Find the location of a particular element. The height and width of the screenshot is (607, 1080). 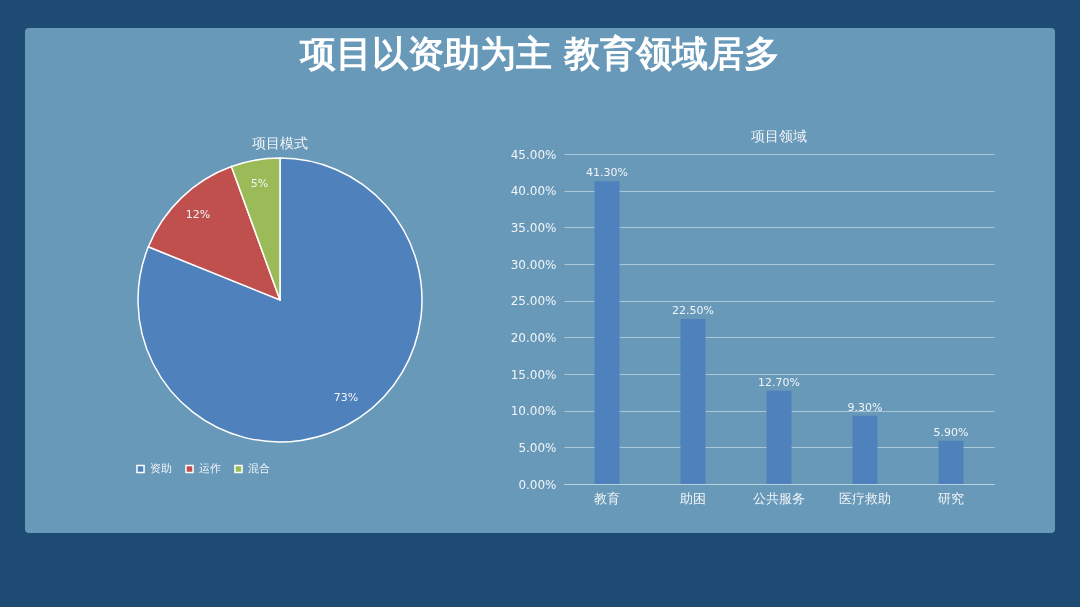

y-tick-label: 30.00% is located at coordinates (533, 264).